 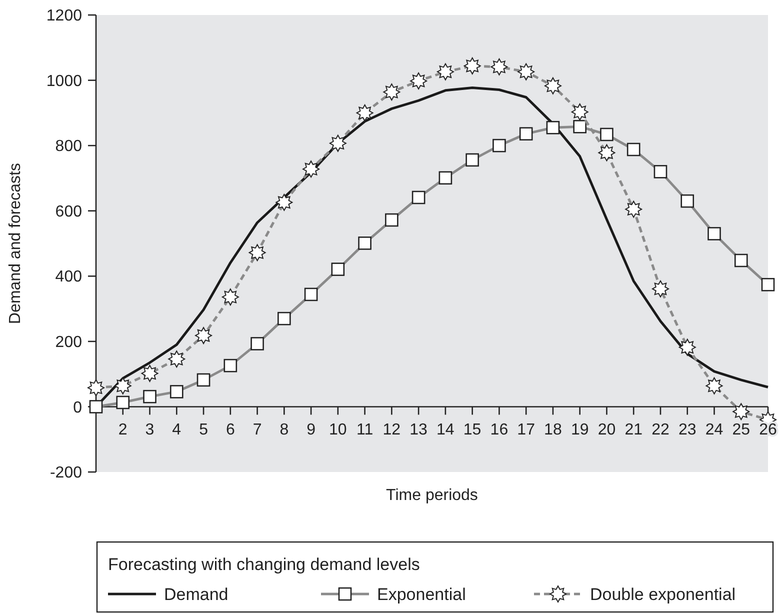 What do you see at coordinates (472, 430) in the screenshot?
I see `x-tick-label: 15` at bounding box center [472, 430].